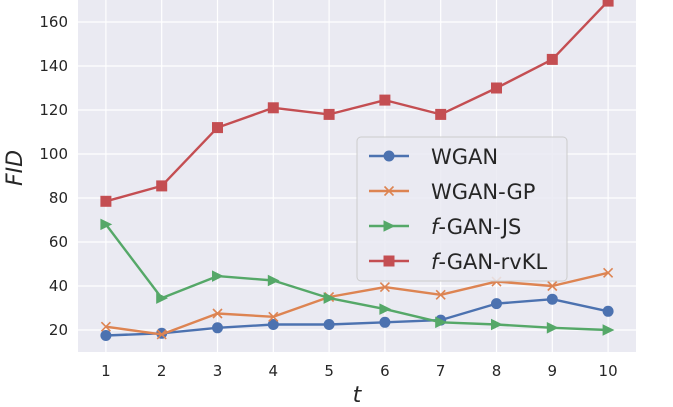  Describe the element at coordinates (53, 110) in the screenshot. I see `y-tick-label: 120` at that location.